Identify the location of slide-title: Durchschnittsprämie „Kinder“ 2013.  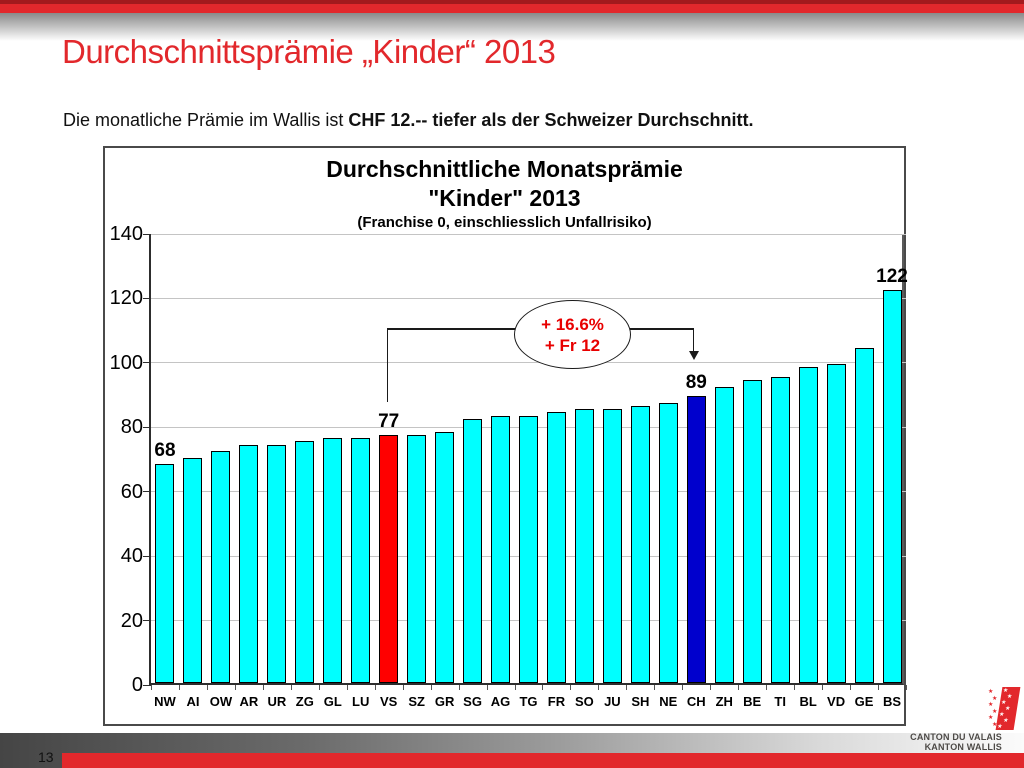
(309, 51).